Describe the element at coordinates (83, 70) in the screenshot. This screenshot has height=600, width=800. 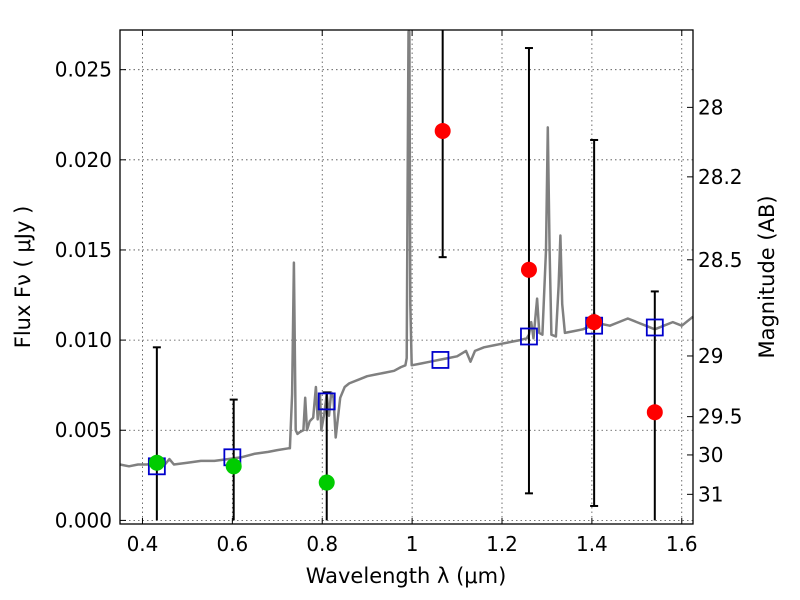
I see `y-tick-label: 0.025` at that location.